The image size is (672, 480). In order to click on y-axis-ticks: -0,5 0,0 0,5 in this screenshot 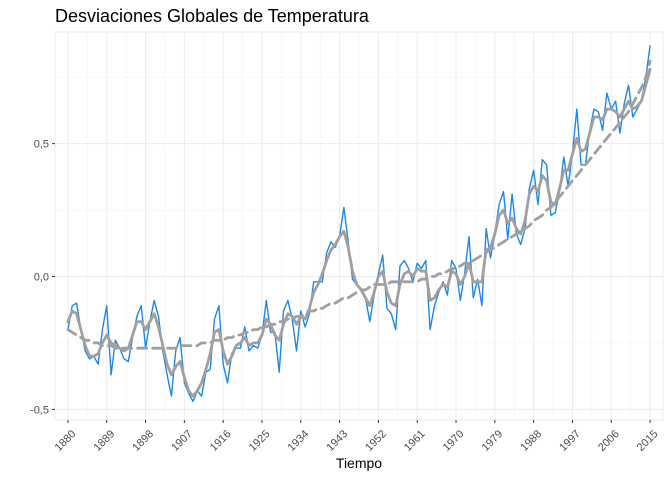, I will do `click(42, 277)`.